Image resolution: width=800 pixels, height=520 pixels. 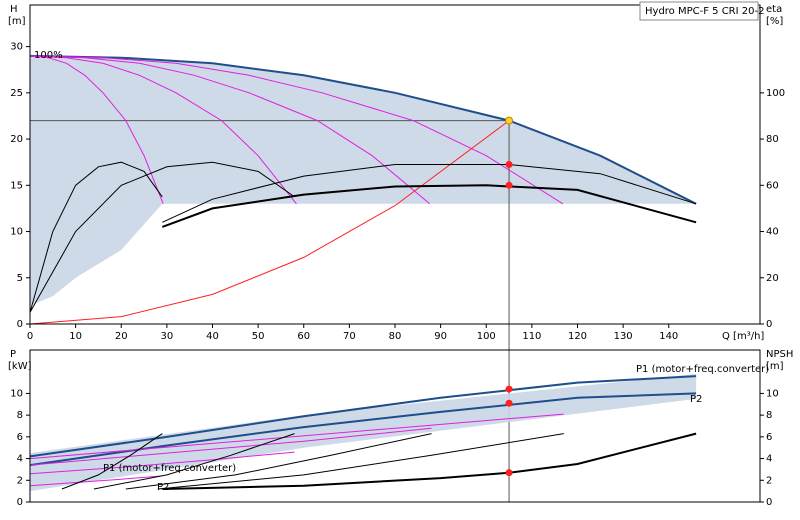 I want to click on y2-label: NPSH, so click(x=779, y=354).